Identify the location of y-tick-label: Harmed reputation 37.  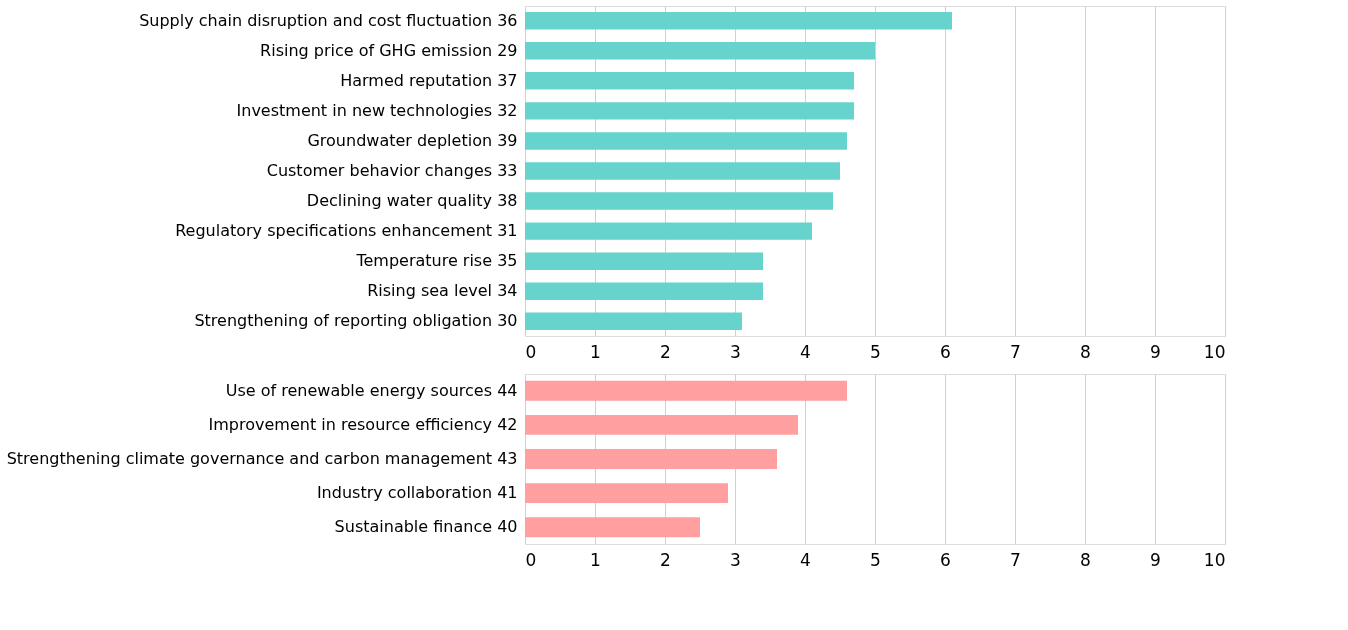
(429, 80).